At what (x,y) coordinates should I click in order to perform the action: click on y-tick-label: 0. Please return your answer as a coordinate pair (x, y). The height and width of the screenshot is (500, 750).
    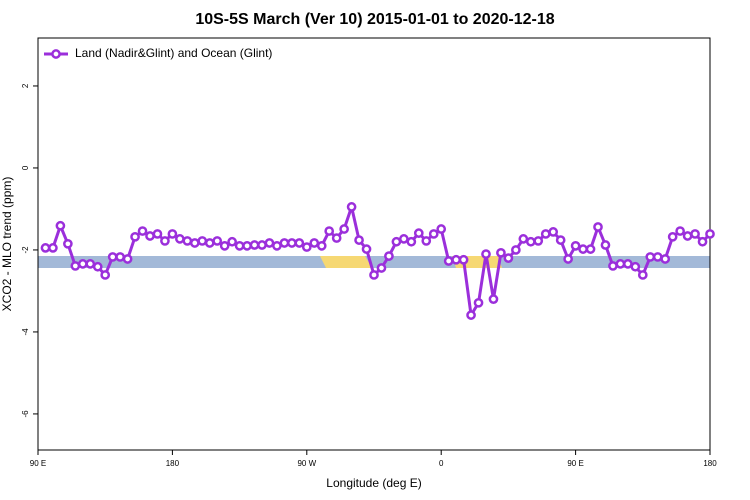
    Looking at the image, I should click on (25, 167).